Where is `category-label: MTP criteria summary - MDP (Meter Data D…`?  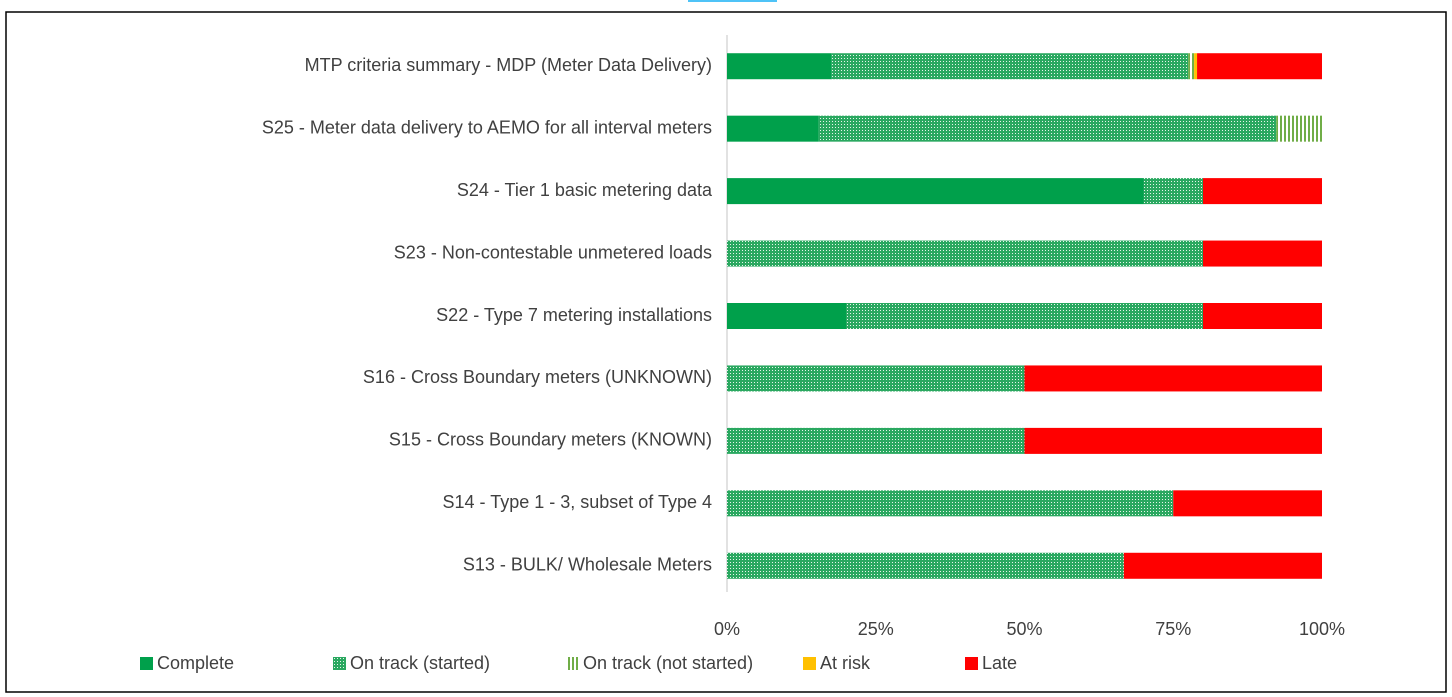
category-label: MTP criteria summary - MDP (Meter Data D… is located at coordinates (508, 65).